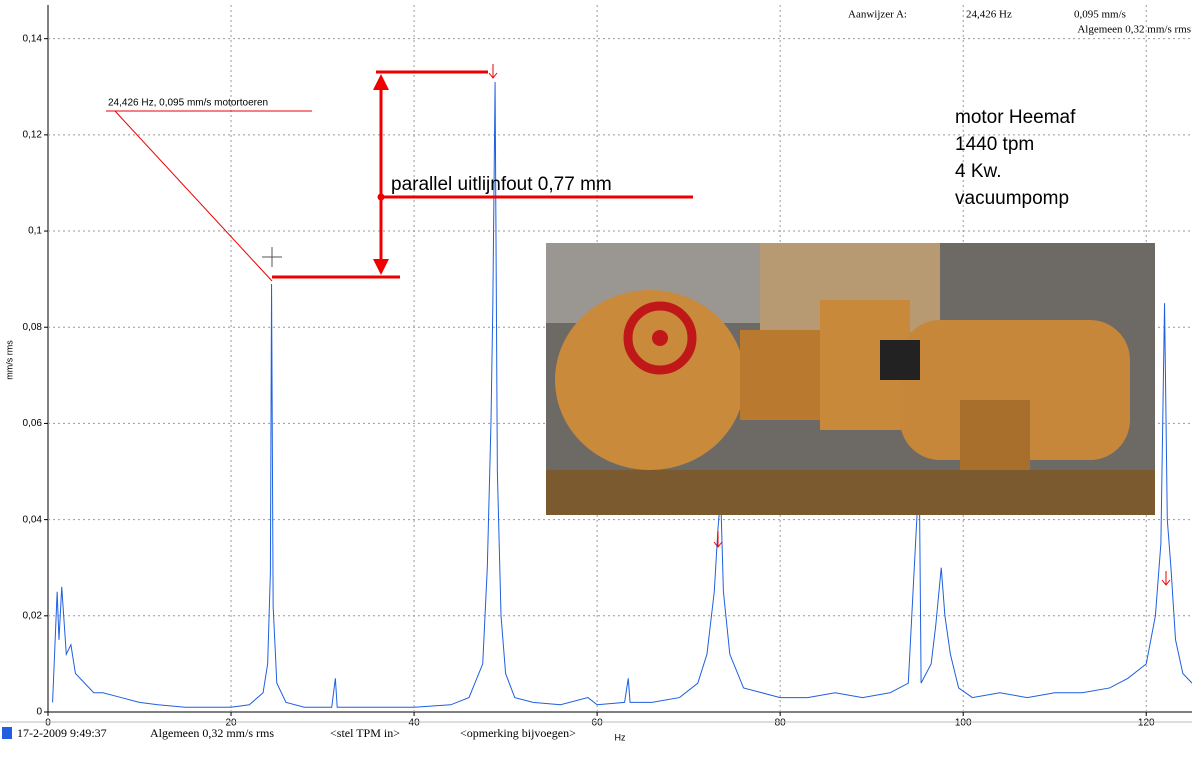 The height and width of the screenshot is (767, 1192). Describe the element at coordinates (33, 134) in the screenshot. I see `y-tick-label: 0,12` at that location.